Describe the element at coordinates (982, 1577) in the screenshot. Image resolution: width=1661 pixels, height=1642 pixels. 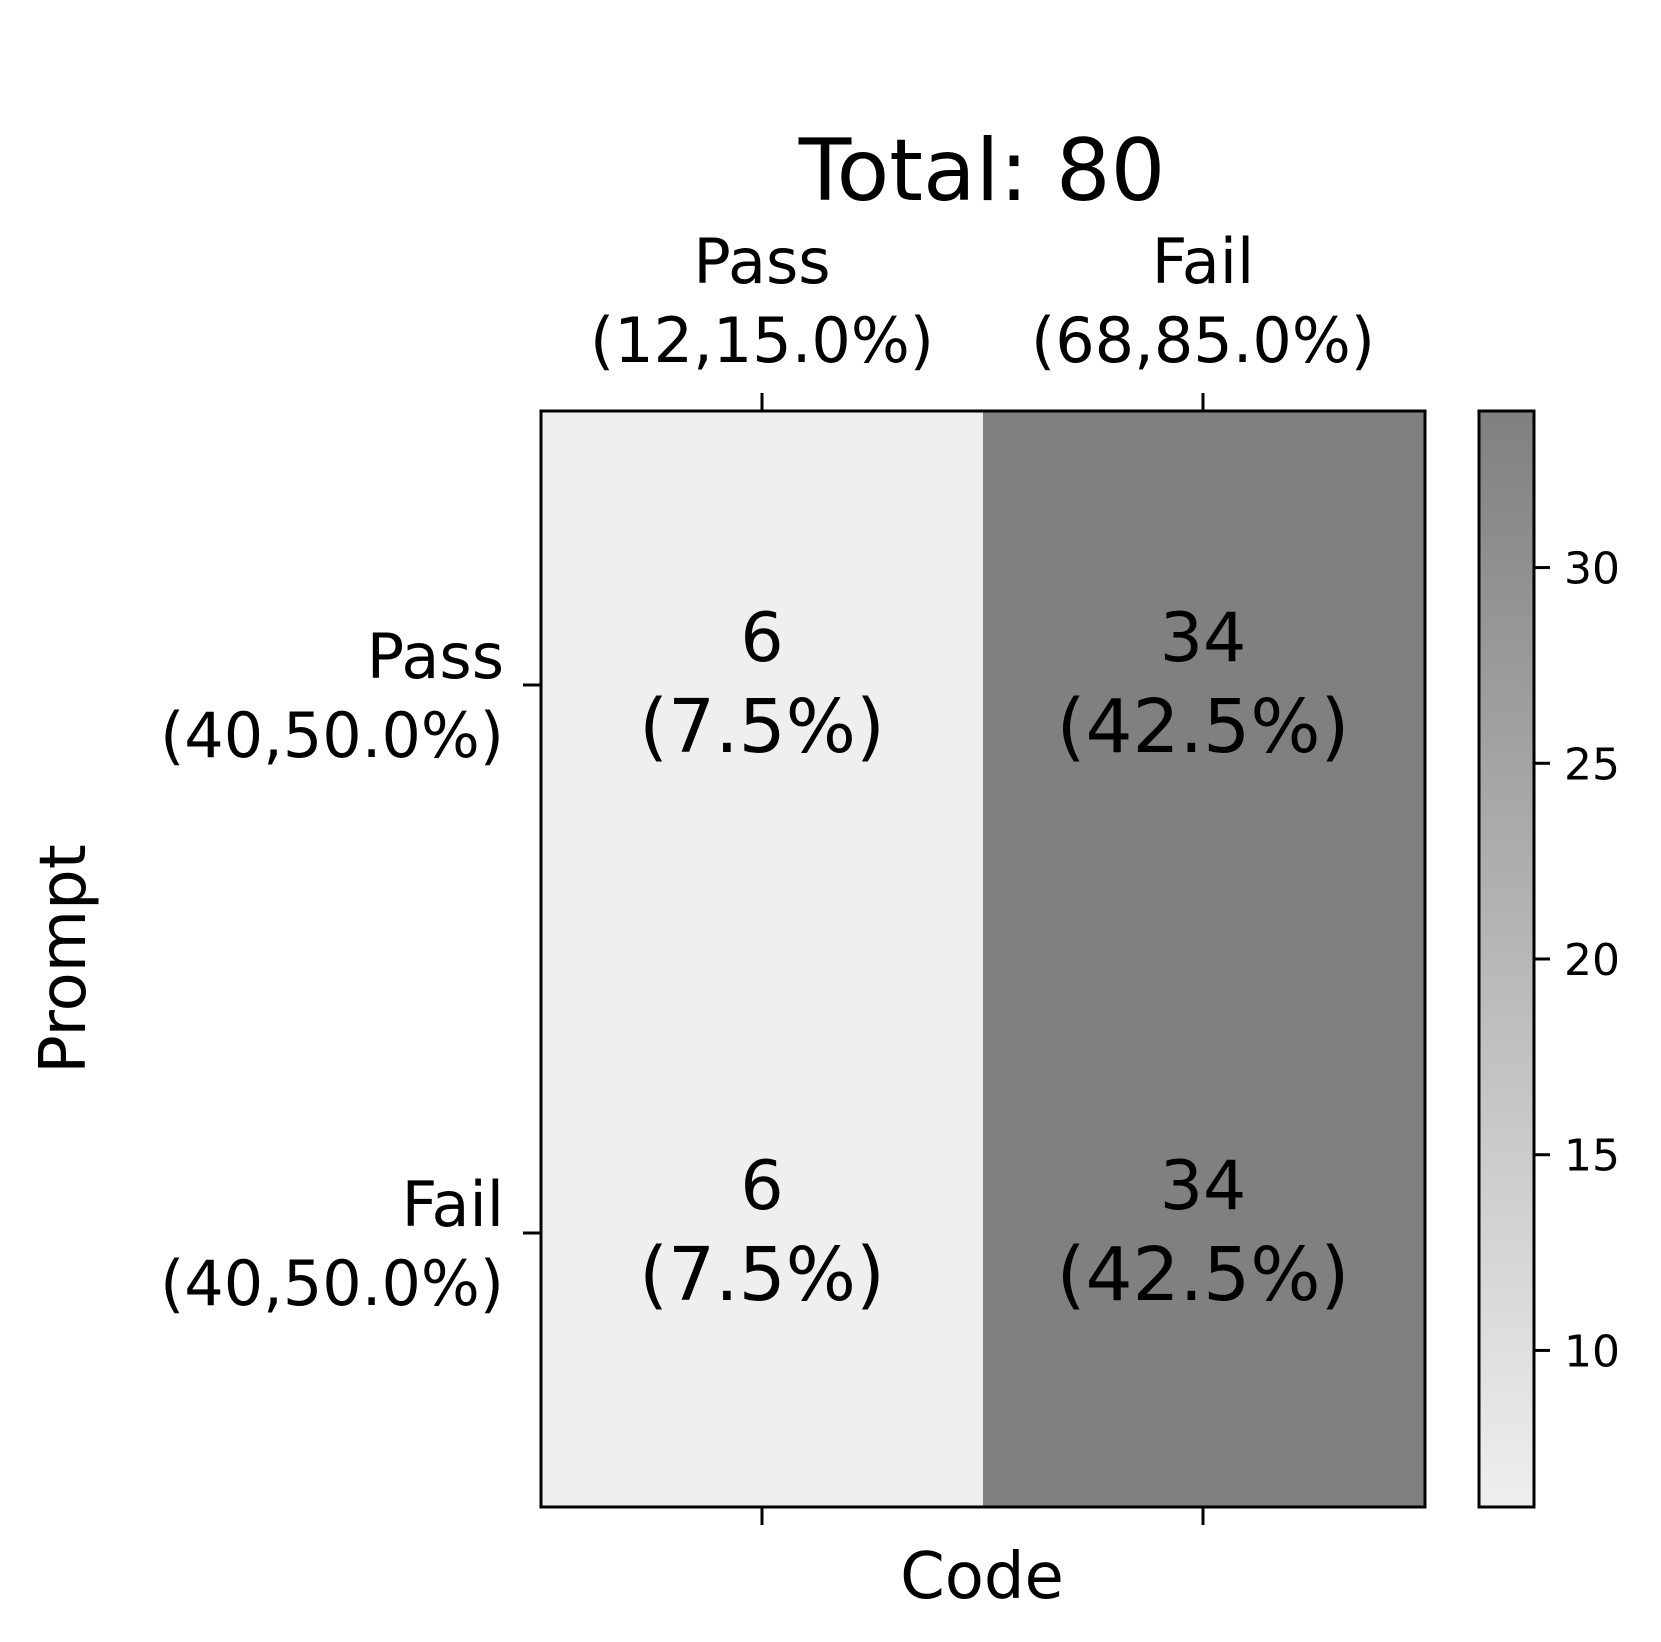
I see `x-axis-label: Code` at that location.